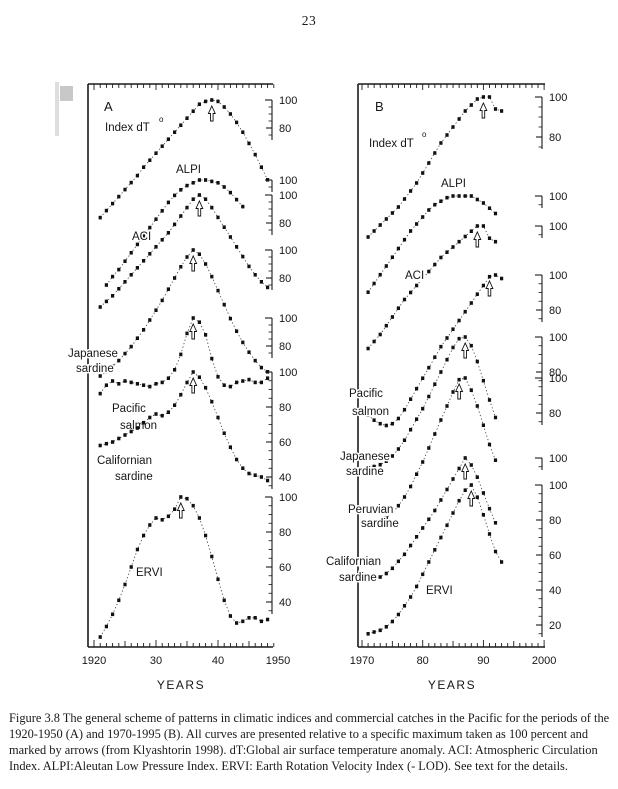  What do you see at coordinates (197, 565) in the screenshot?
I see `series-ervi: 100 80 60 40 ERVI` at bounding box center [197, 565].